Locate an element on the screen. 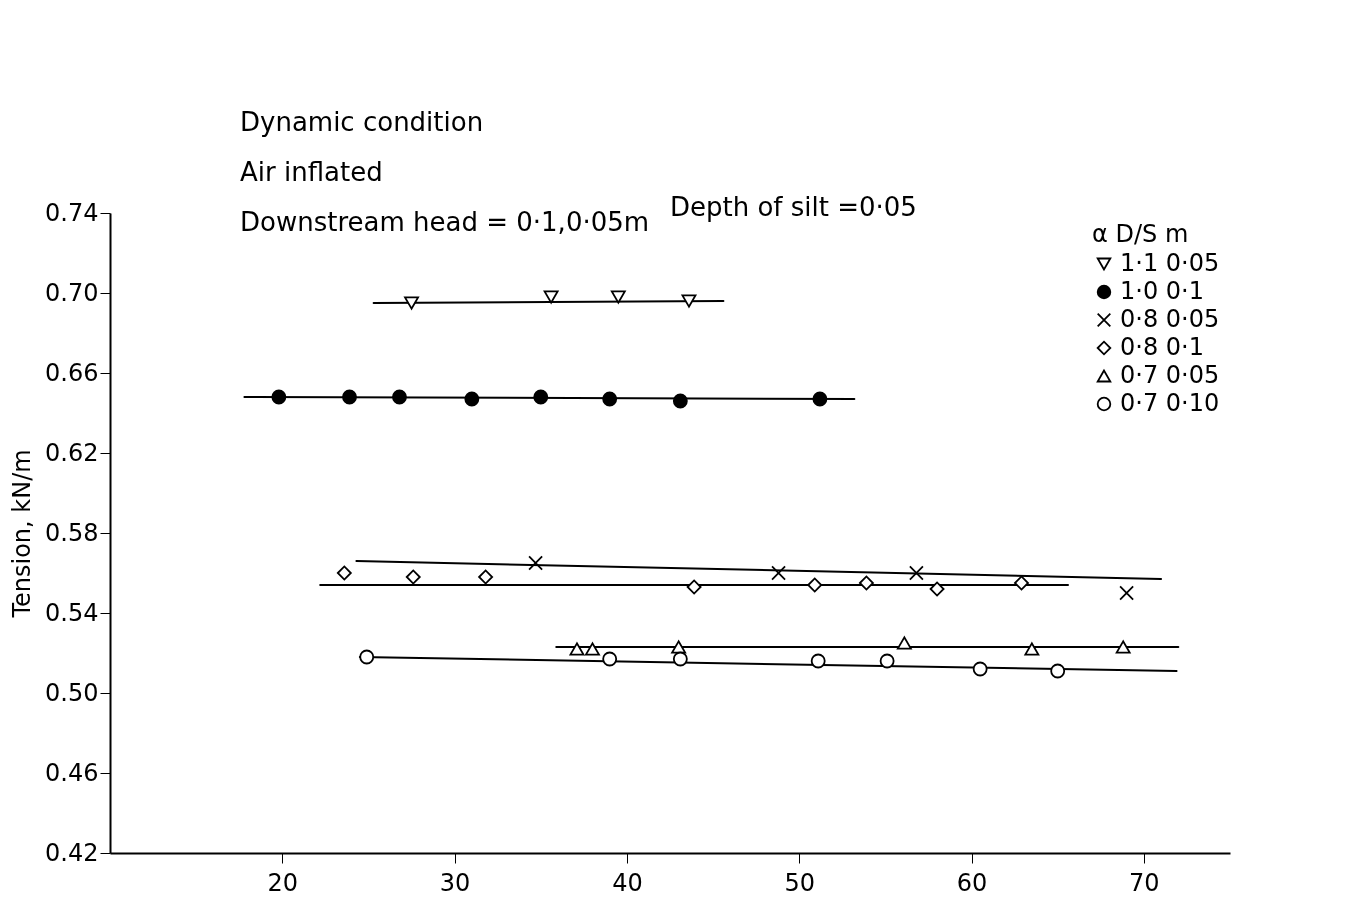  legend-label: 0·7 0·05 is located at coordinates (1170, 375).